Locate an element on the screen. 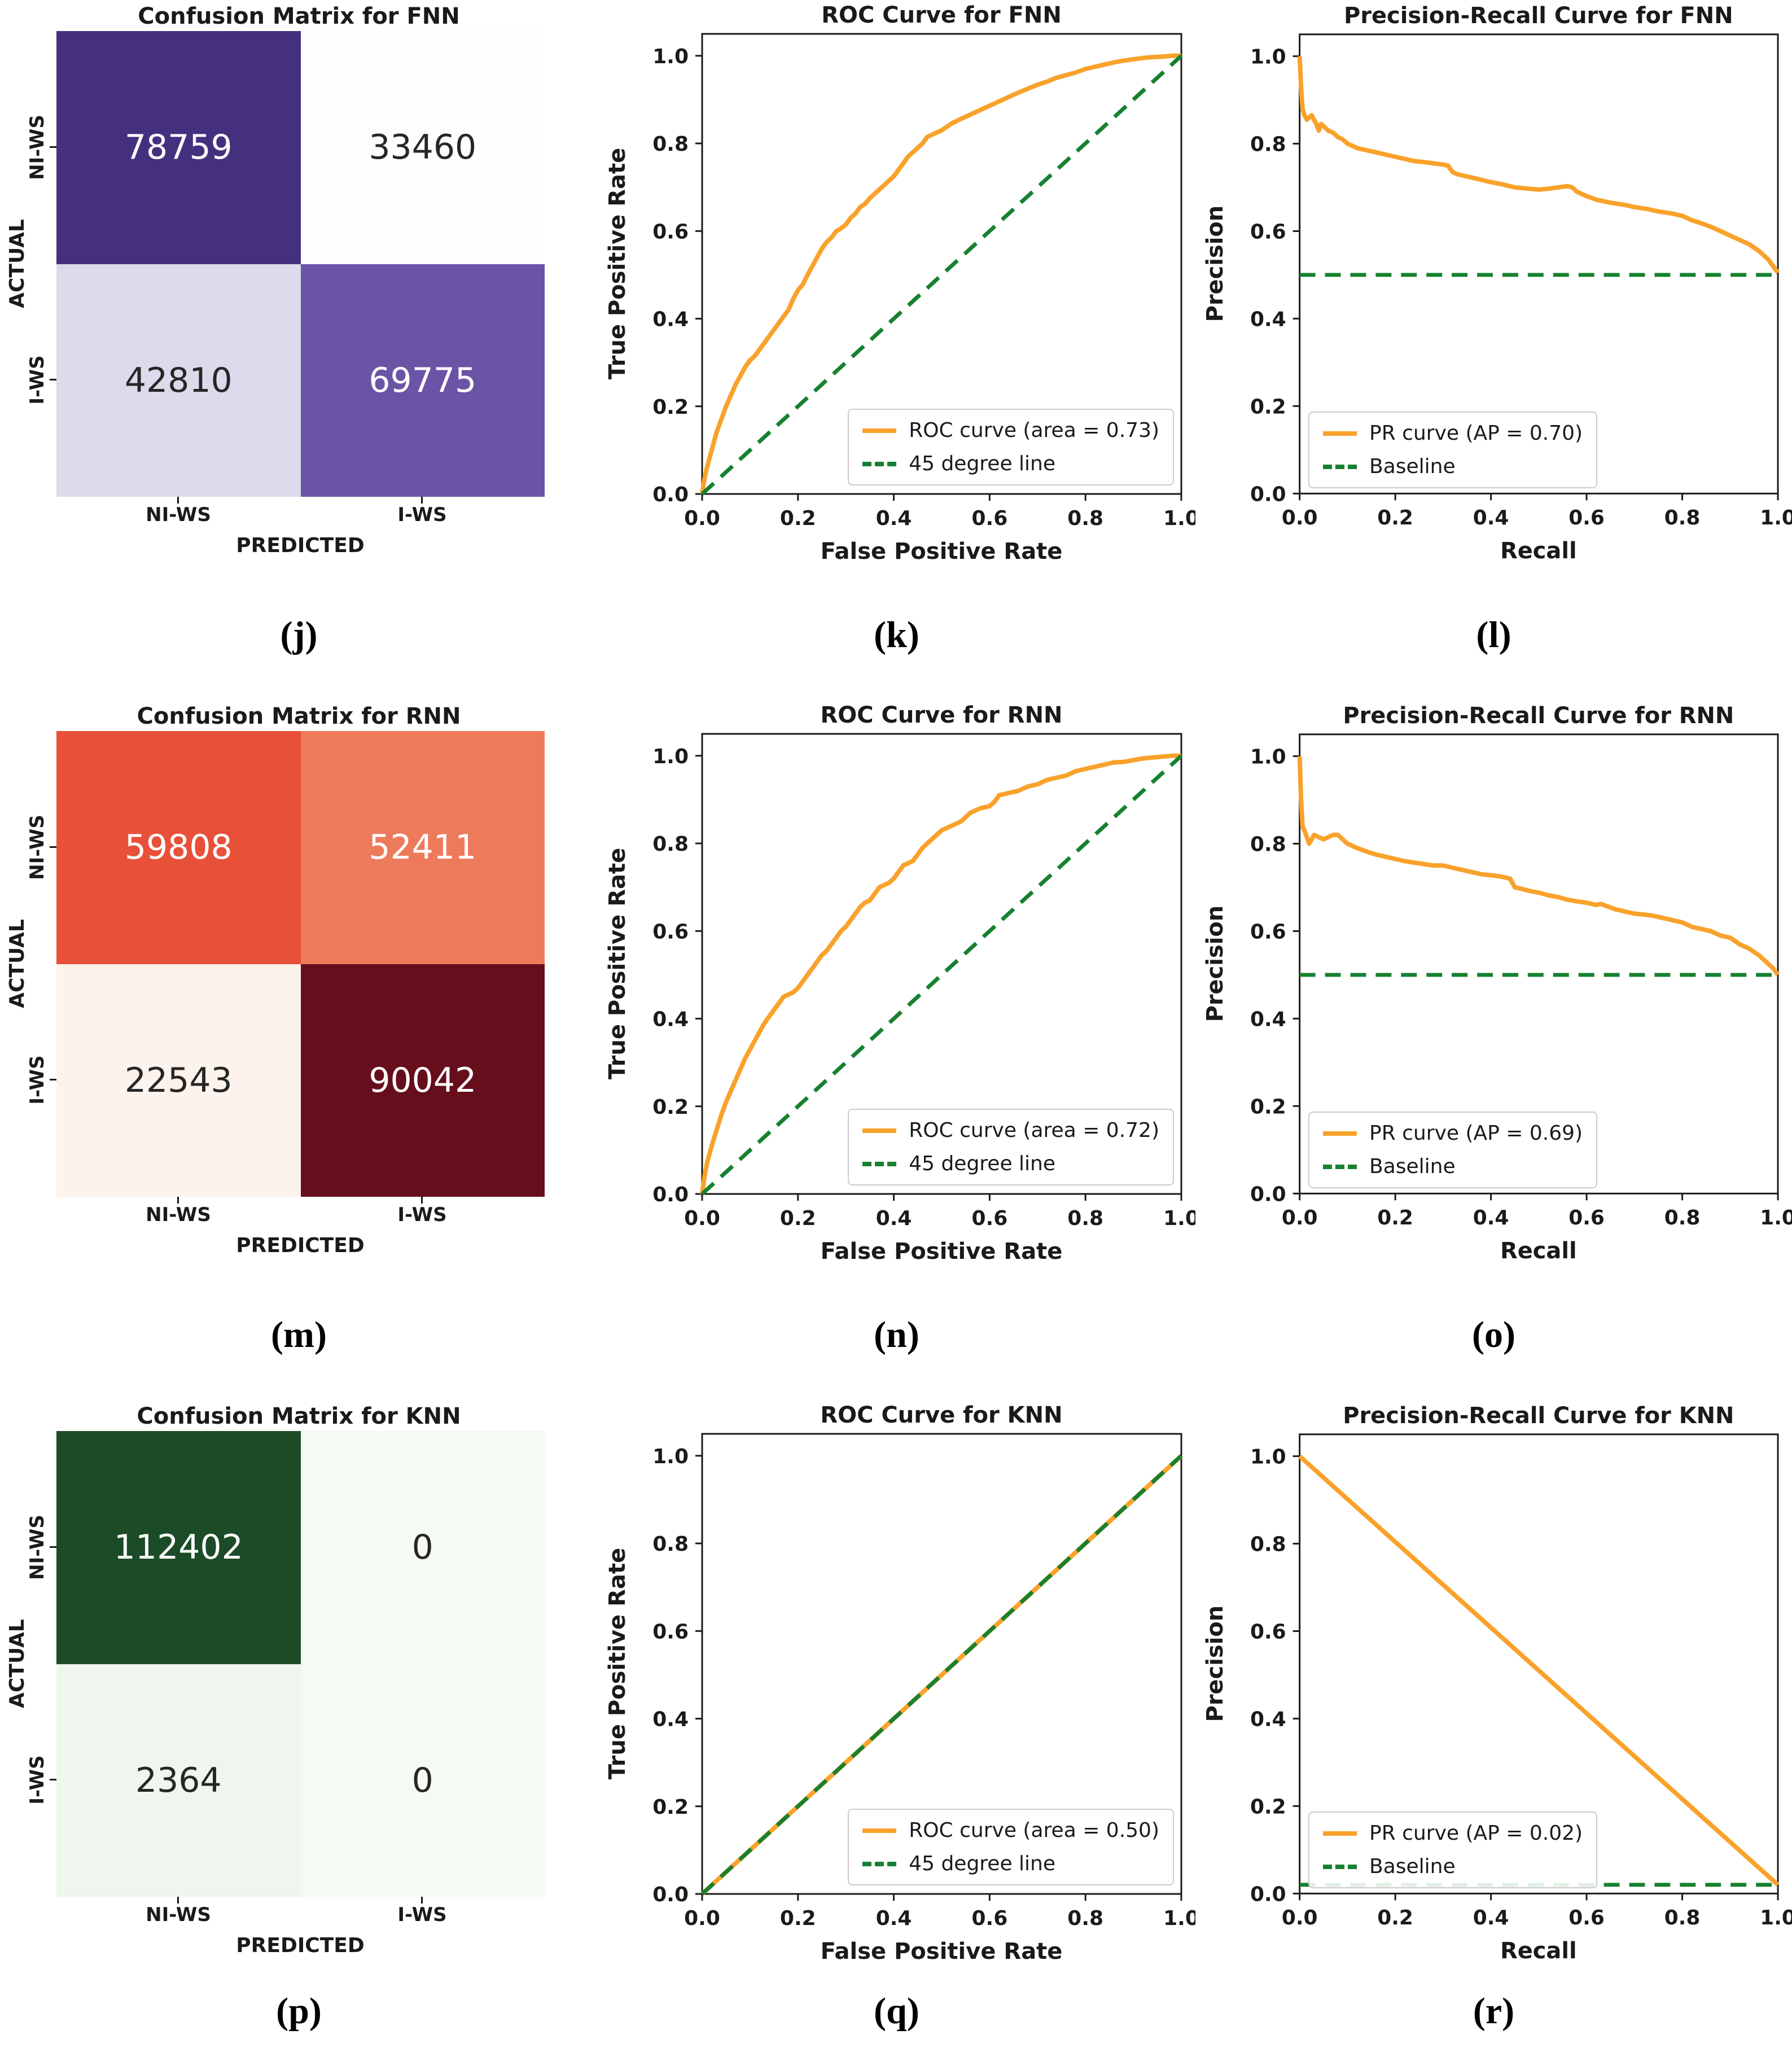  legend-entry: 45 degree line is located at coordinates (1010, 1863).